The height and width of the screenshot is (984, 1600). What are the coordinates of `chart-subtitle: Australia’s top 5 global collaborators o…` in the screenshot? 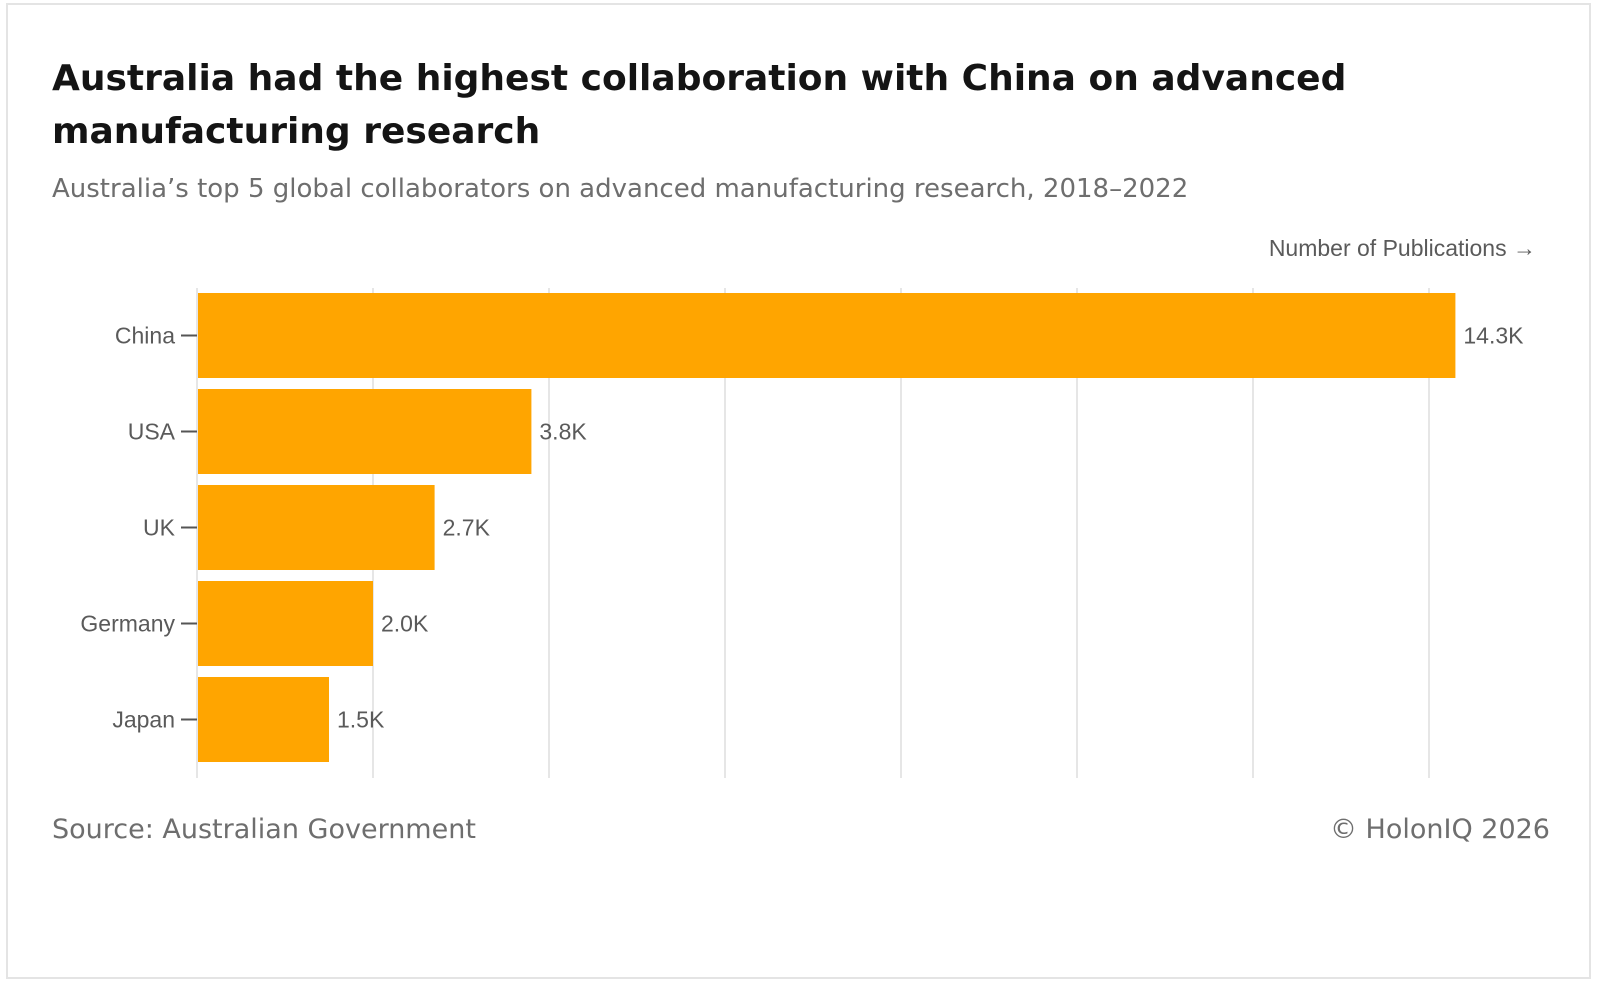 It's located at (620, 189).